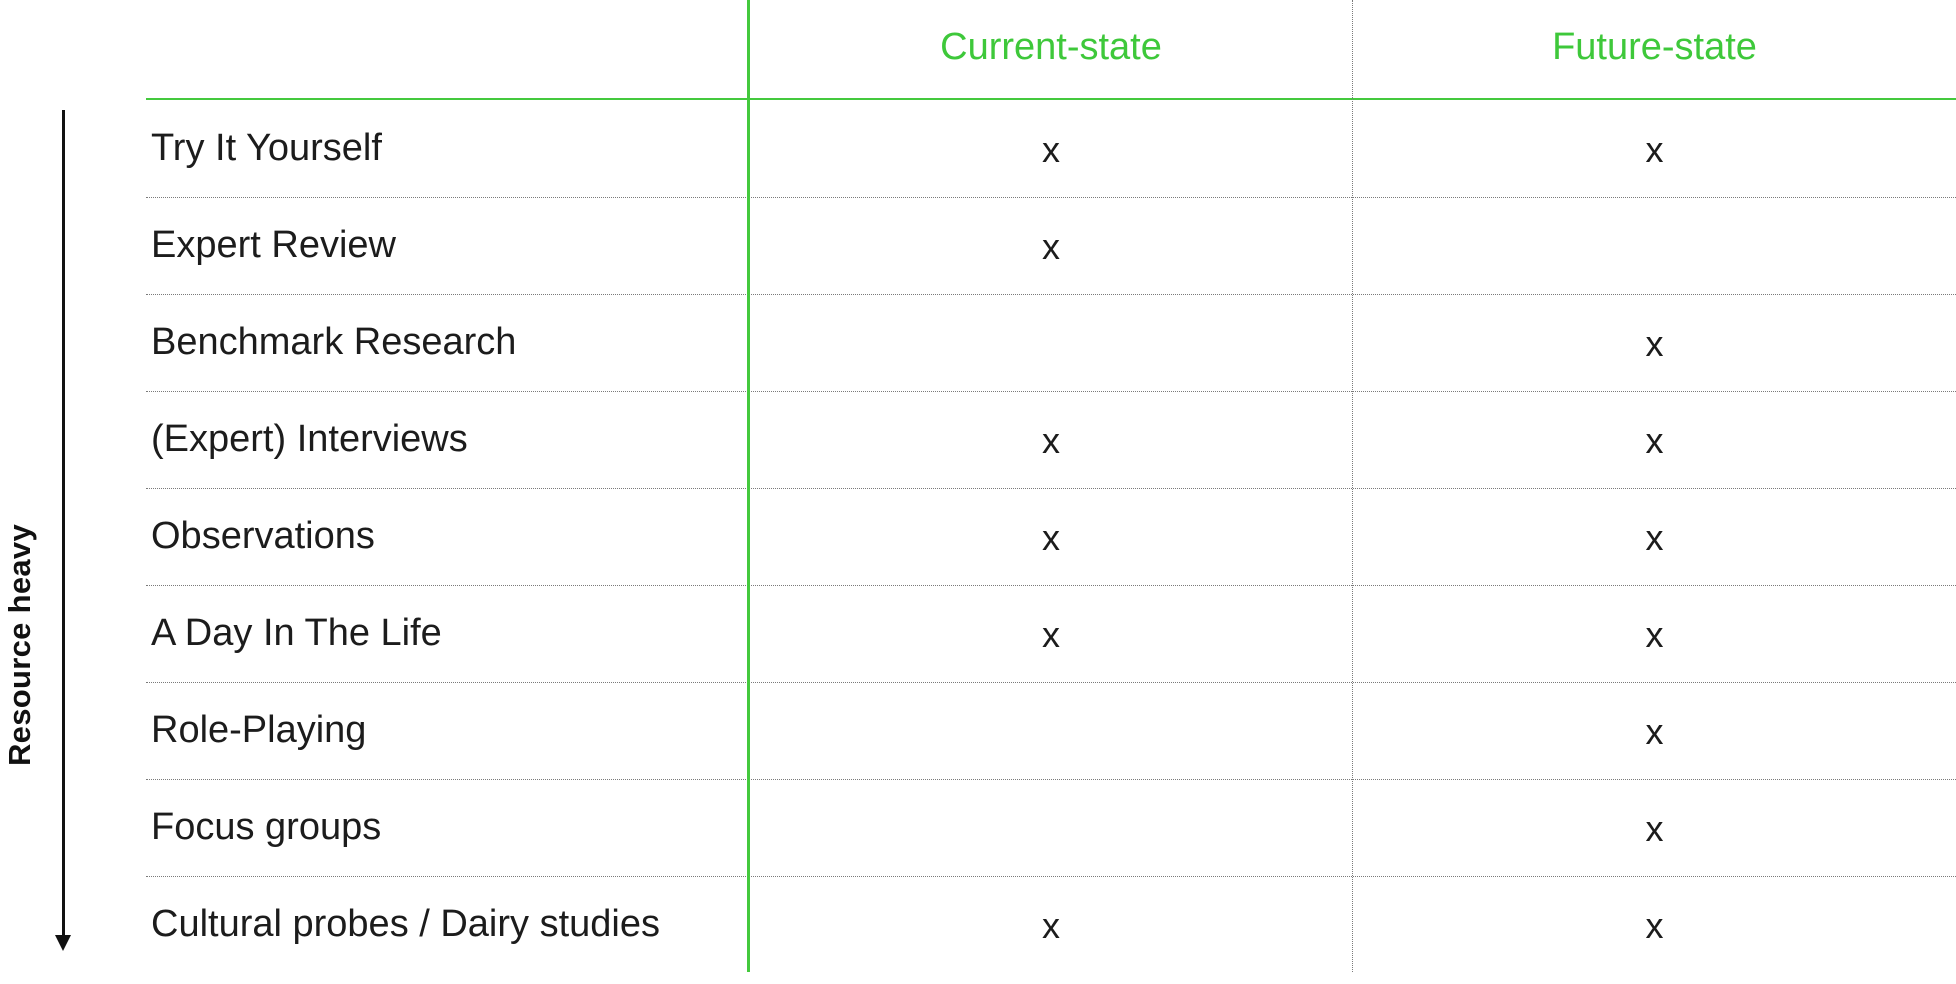 The width and height of the screenshot is (1956, 984). What do you see at coordinates (309, 439) in the screenshot?
I see `row-label: (Expert) Interviews` at bounding box center [309, 439].